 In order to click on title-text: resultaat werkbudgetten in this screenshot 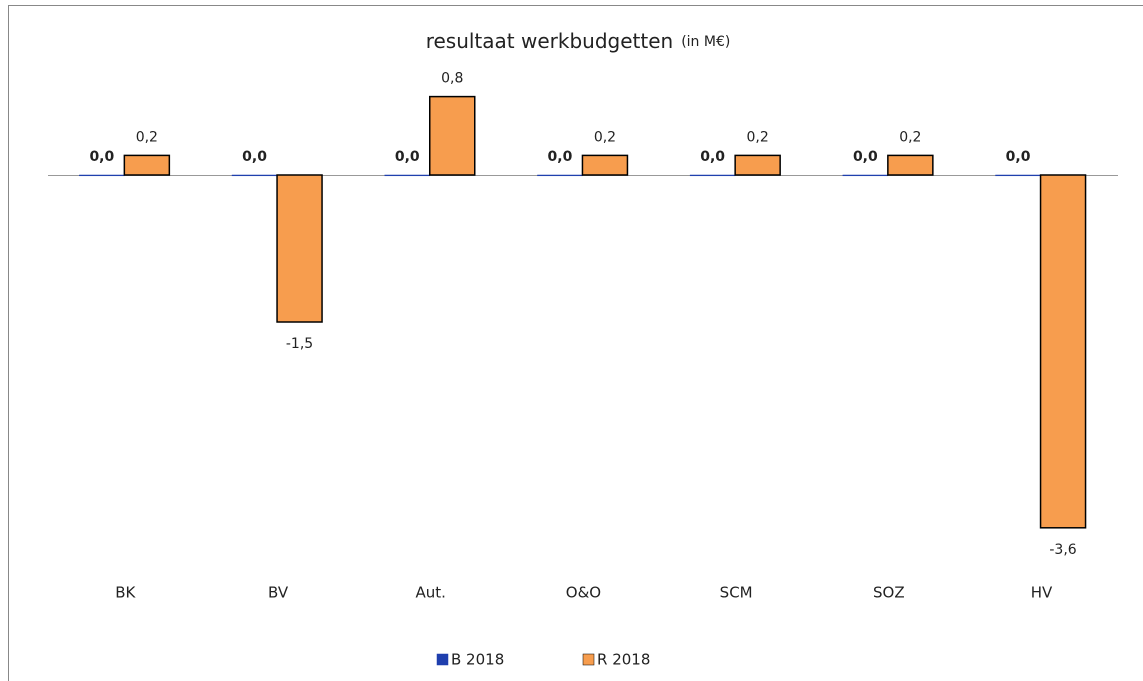, I will do `click(550, 41)`.